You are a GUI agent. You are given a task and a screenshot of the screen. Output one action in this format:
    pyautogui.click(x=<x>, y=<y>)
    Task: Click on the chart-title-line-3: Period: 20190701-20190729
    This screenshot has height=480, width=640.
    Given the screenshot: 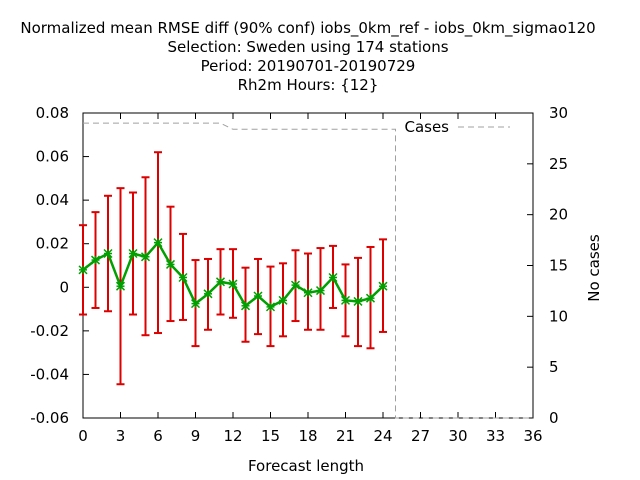 What is the action you would take?
    pyautogui.click(x=308, y=66)
    